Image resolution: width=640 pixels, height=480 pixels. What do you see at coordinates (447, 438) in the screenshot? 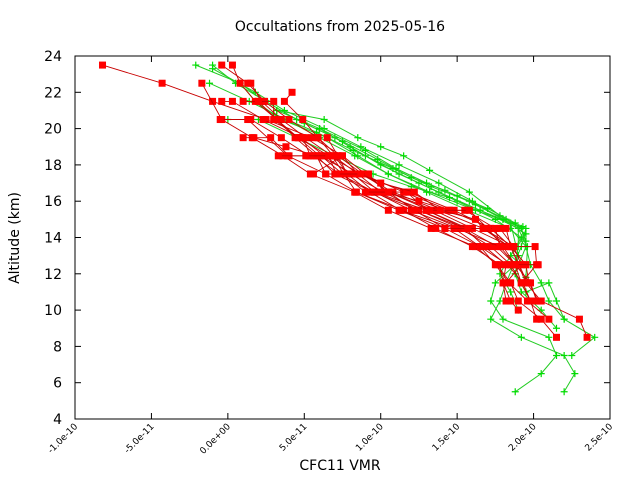
I see `x-tick-label: 1.5e-10` at bounding box center [447, 438].